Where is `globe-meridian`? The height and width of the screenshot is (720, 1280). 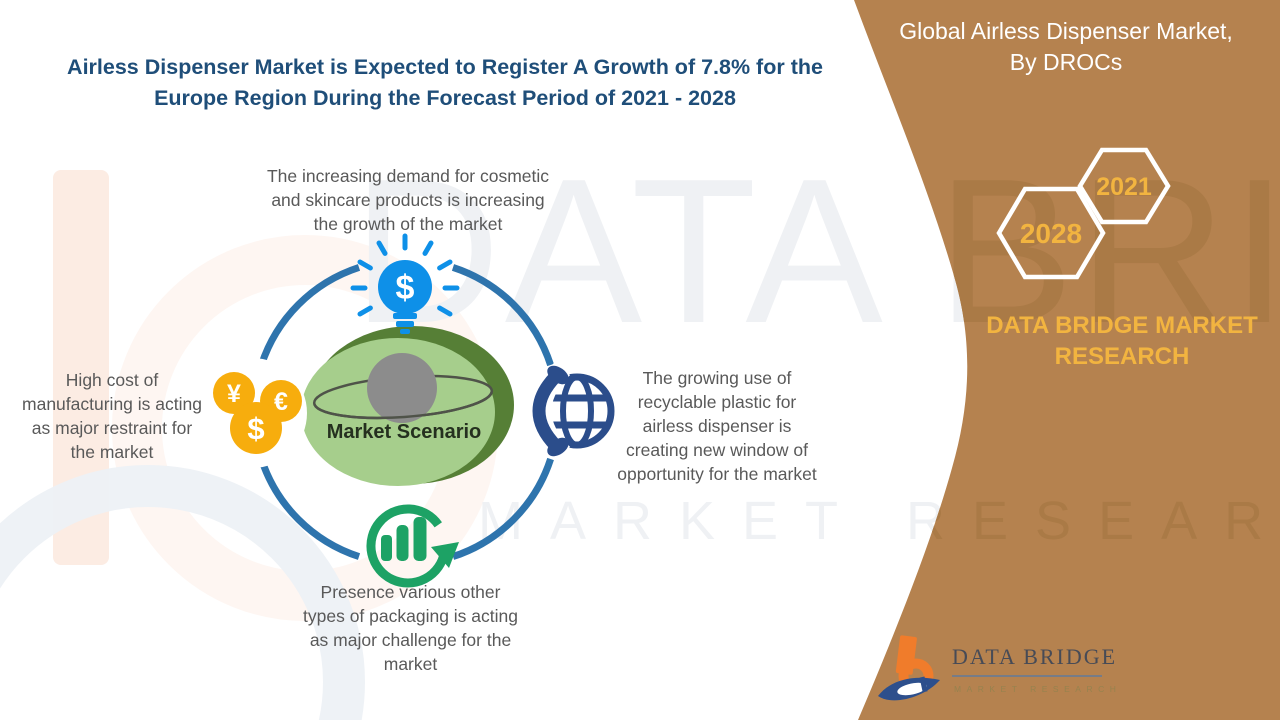 globe-meridian is located at coordinates (577, 411).